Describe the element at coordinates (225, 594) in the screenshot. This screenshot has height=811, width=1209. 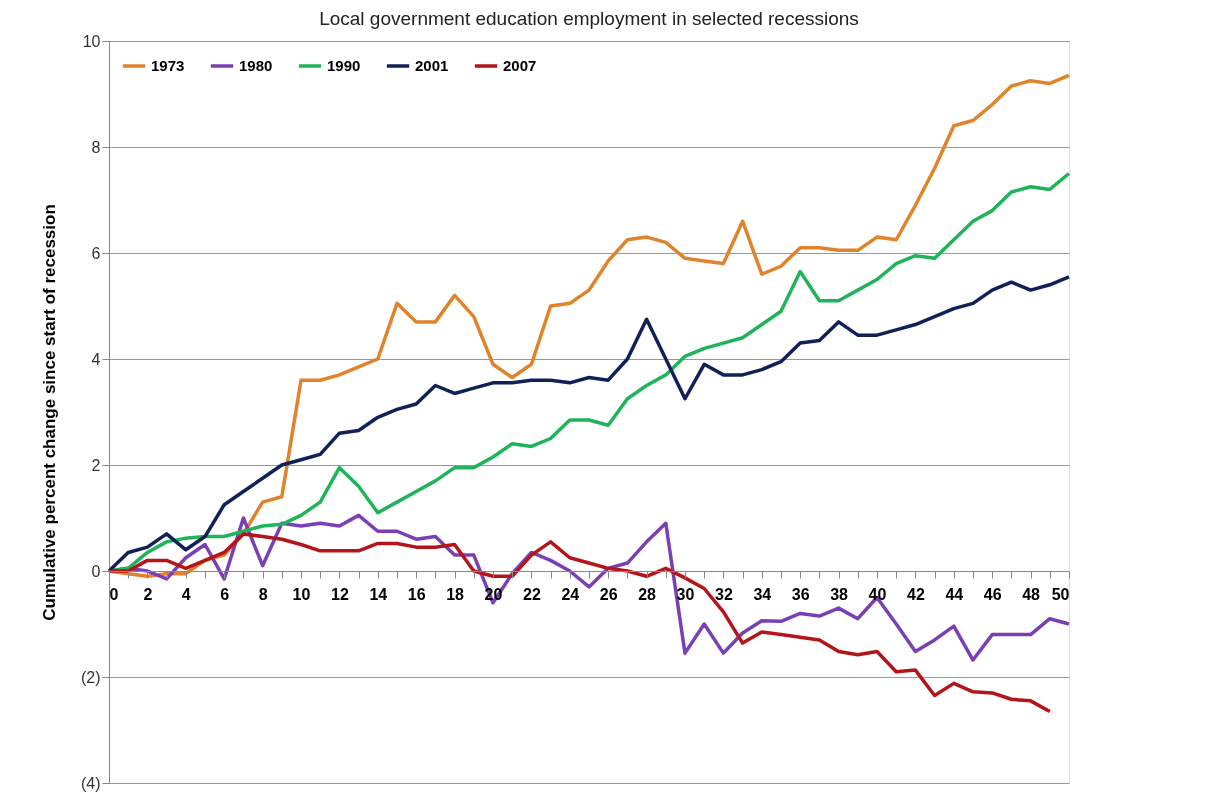
I see `x-tick-label: 6` at that location.